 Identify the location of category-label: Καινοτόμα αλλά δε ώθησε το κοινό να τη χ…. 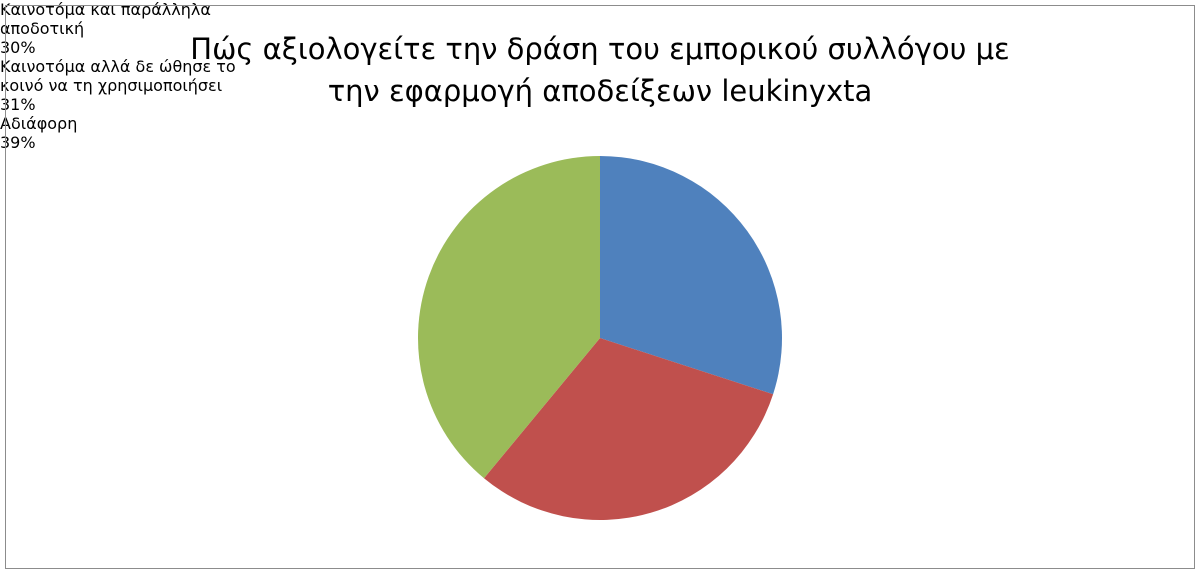
(118, 76).